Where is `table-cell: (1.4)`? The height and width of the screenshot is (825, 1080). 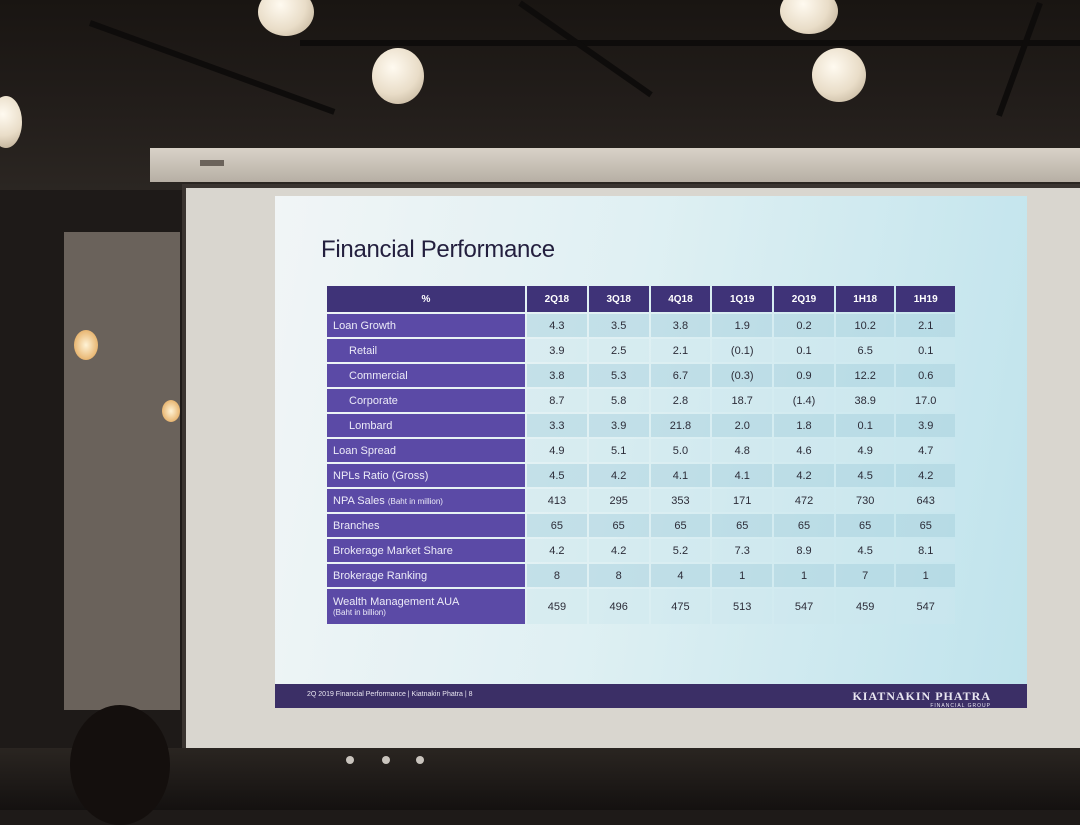
table-cell: (1.4) is located at coordinates (804, 400).